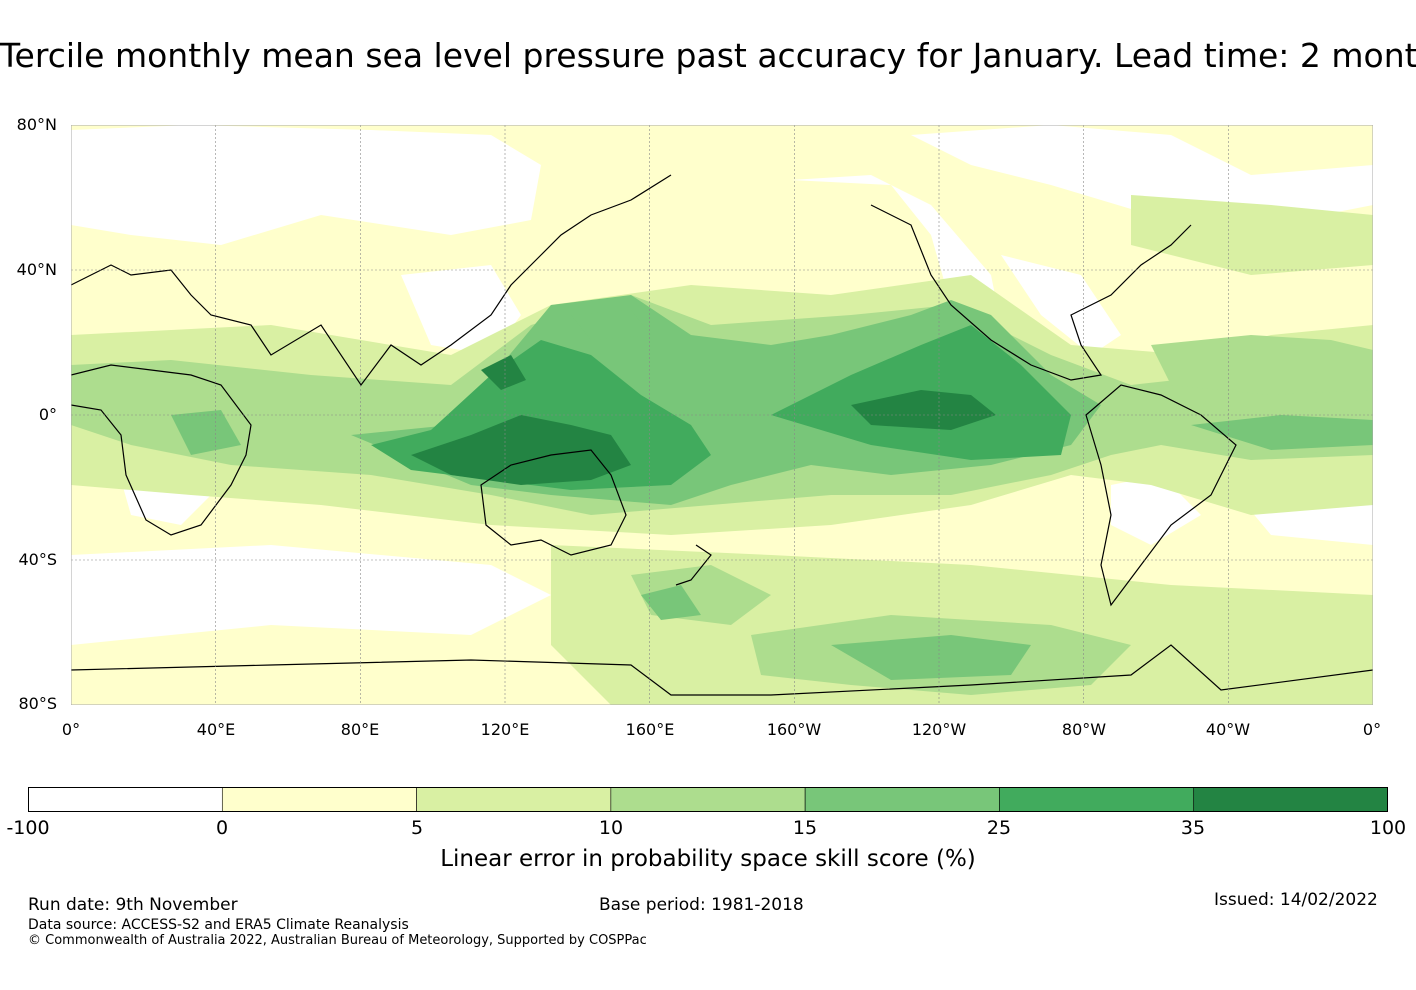  Describe the element at coordinates (1084, 729) in the screenshot. I see `lon-label-80w: 80°W` at that location.